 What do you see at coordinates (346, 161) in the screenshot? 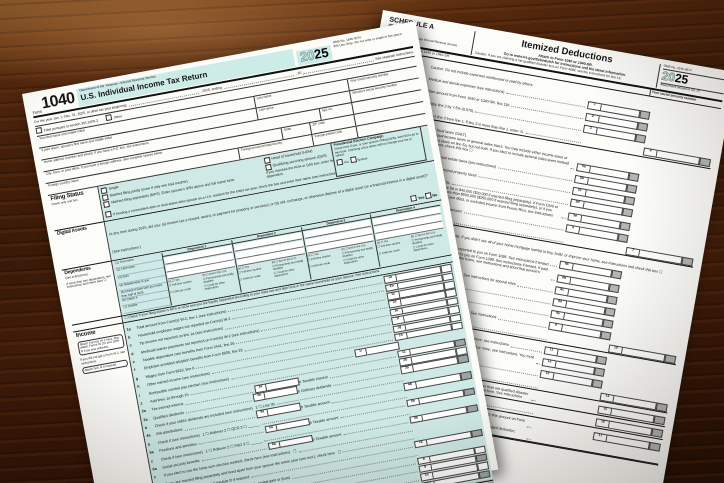
I see `pec-you-label: You` at bounding box center [346, 161].